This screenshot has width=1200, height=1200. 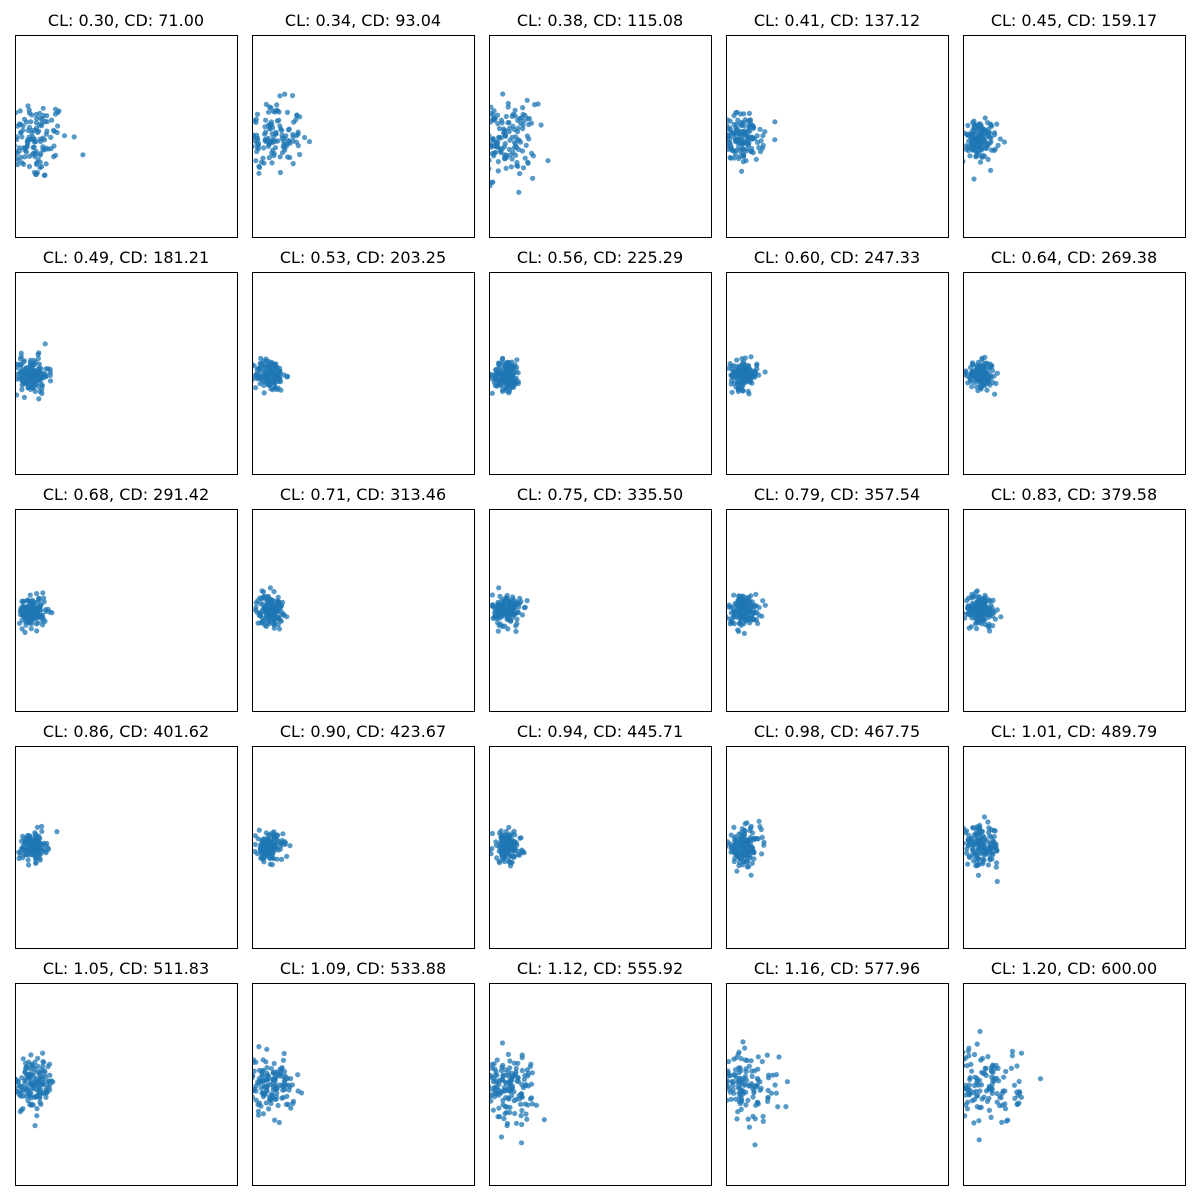 What do you see at coordinates (837, 835) in the screenshot?
I see `scatter-panel: CL: 0.98, CD: 467.75` at bounding box center [837, 835].